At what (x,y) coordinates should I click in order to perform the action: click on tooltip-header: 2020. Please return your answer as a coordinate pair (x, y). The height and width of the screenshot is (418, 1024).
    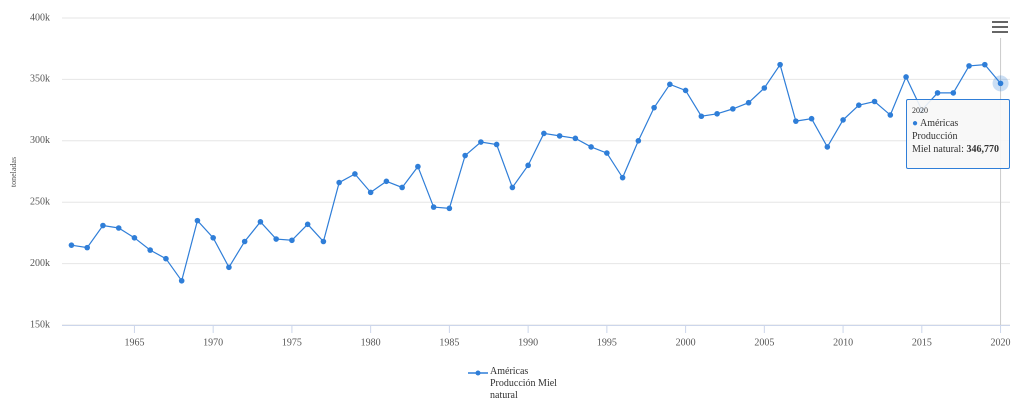
    Looking at the image, I should click on (920, 110).